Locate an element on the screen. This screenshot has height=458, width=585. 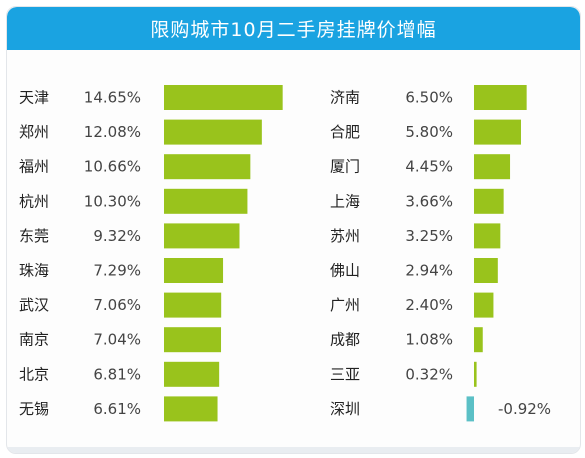
value-label: 10.30% is located at coordinates (112, 201).